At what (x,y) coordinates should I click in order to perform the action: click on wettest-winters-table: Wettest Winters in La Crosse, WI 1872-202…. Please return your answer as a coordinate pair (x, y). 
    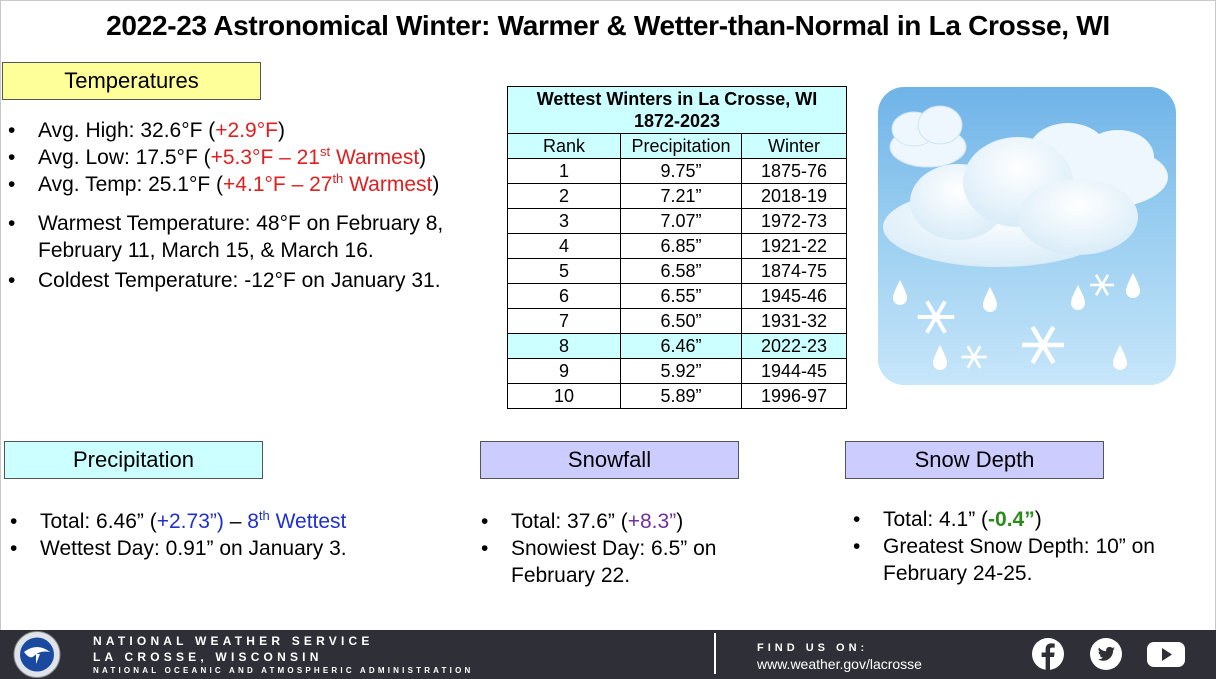
    Looking at the image, I should click on (677, 247).